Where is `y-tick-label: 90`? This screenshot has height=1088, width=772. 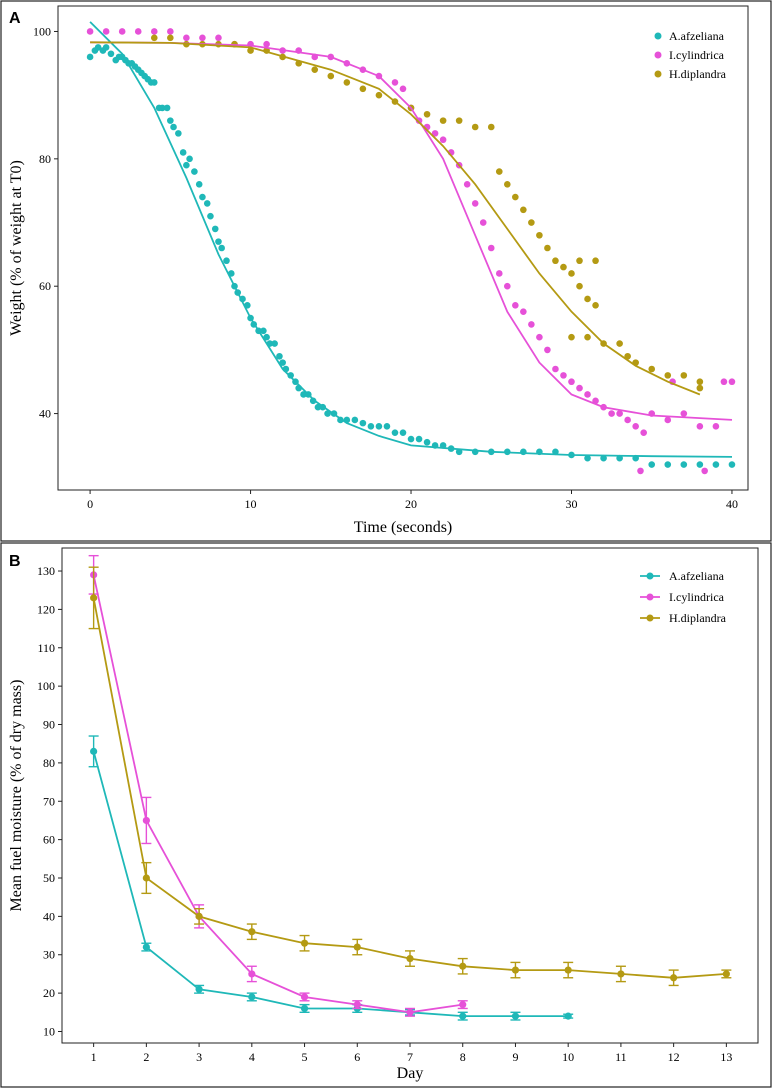
y-tick-label: 90 is located at coordinates (49, 725).